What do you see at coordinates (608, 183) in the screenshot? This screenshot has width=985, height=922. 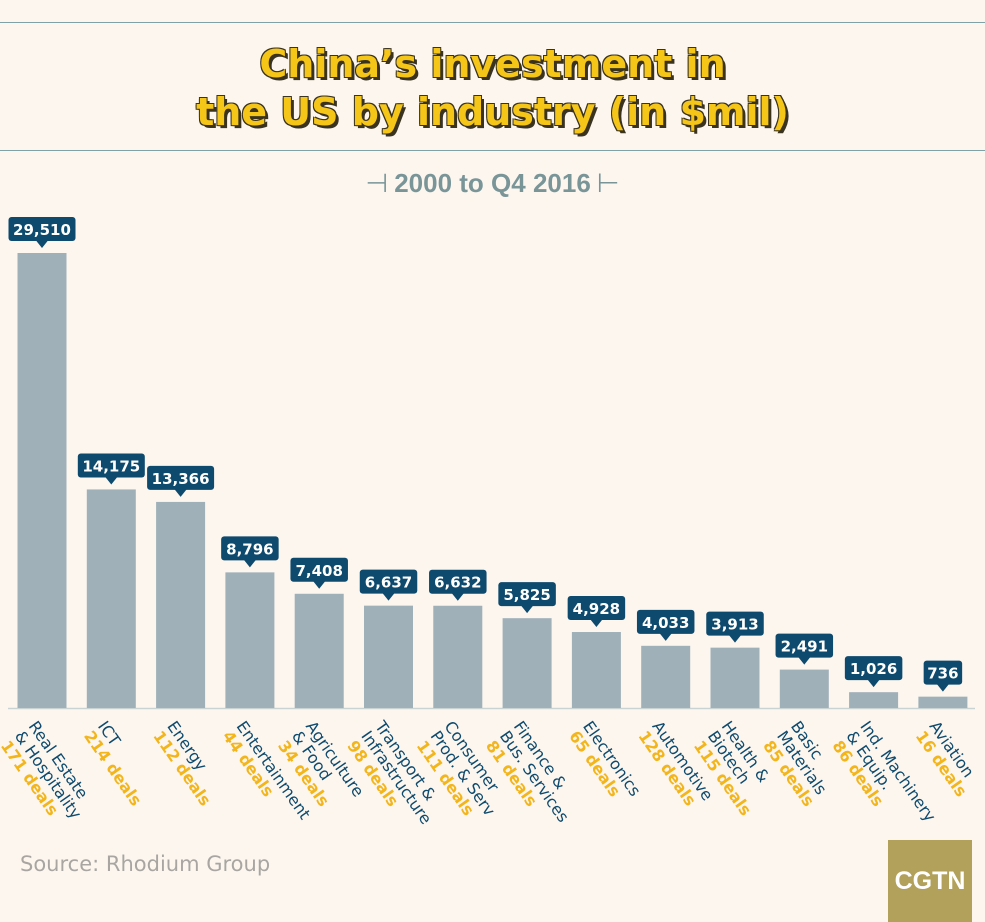 I see `bracket-right: ⊢` at bounding box center [608, 183].